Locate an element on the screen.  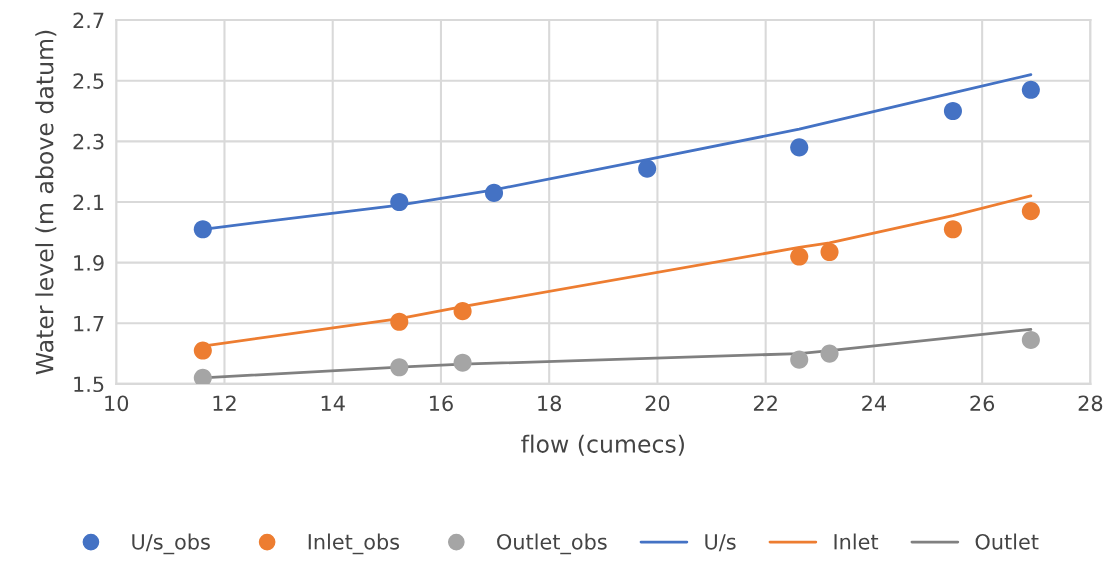
x-tick-label: 26 is located at coordinates (982, 403).